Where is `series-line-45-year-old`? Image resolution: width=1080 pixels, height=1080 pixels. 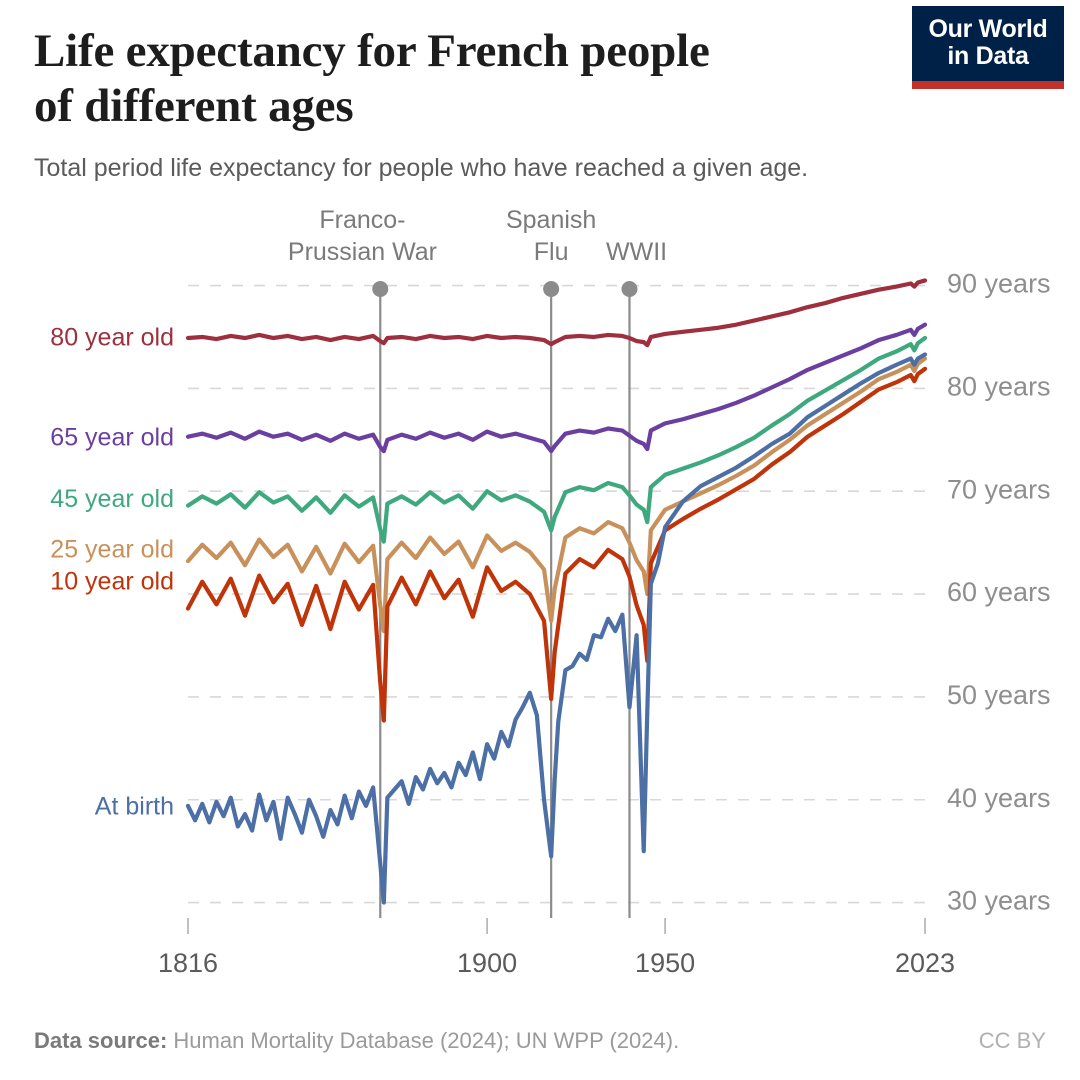
series-line-45-year-old is located at coordinates (556, 439).